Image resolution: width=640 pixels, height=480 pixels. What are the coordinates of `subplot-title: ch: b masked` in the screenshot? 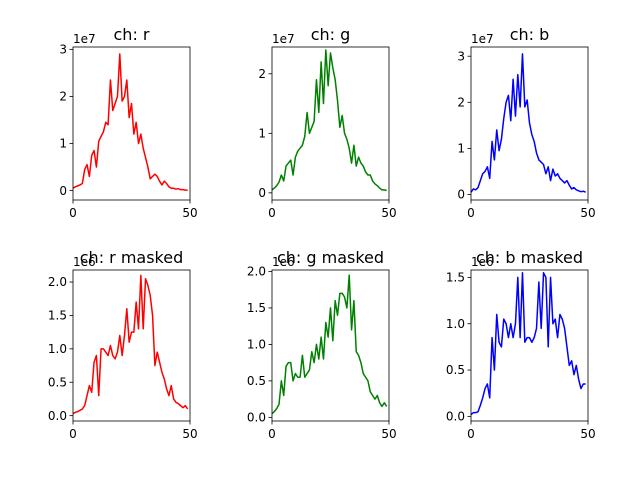 It's located at (529, 257).